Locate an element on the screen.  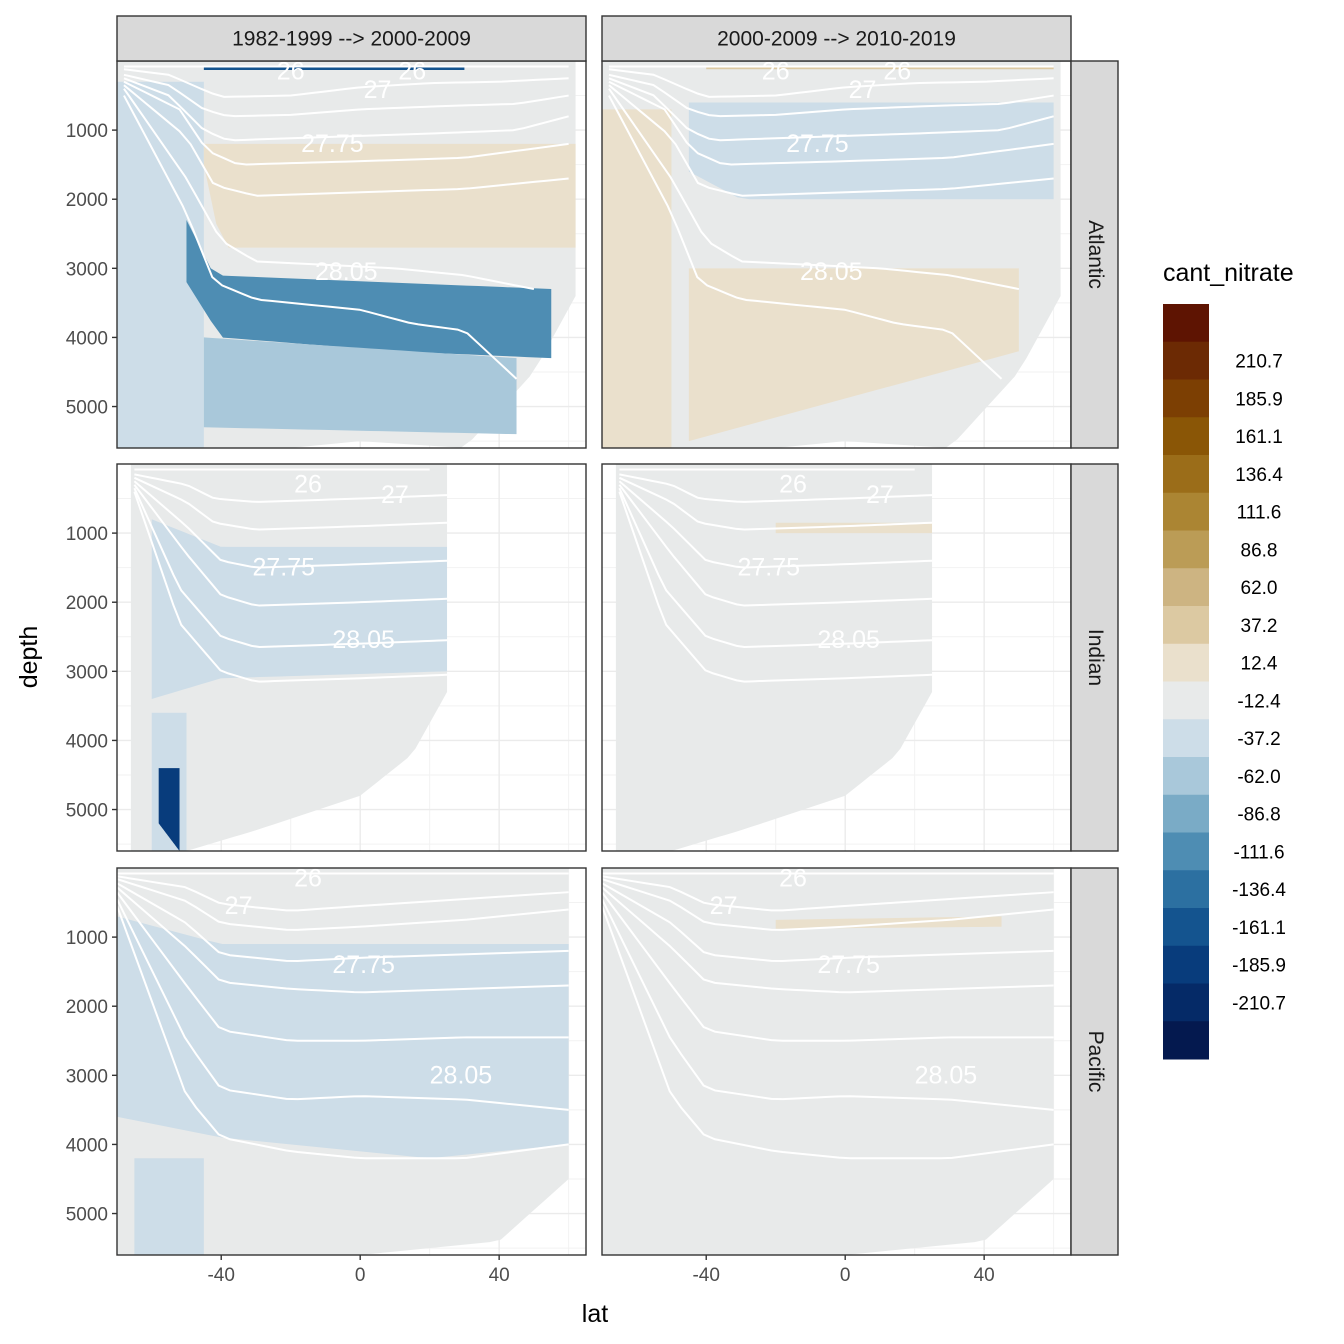
panel-indian-2: 26 27 27.75 28.05 is located at coordinates (836, 657).